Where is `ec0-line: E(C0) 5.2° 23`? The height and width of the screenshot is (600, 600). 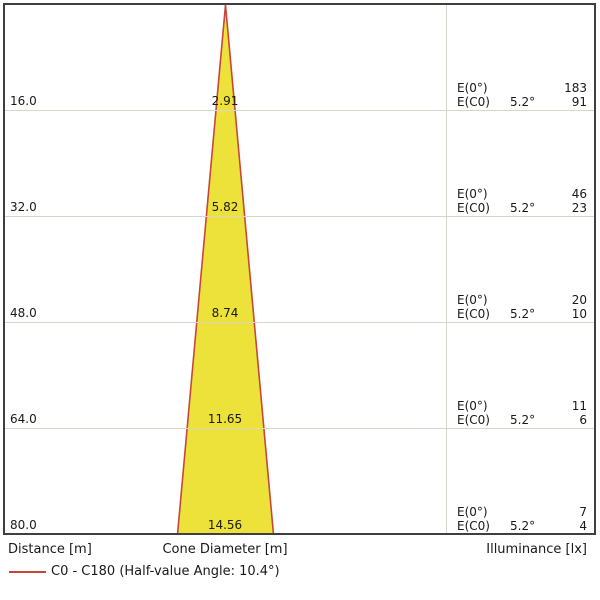
ec0-line: E(C0) 5.2° 23 is located at coordinates (522, 208).